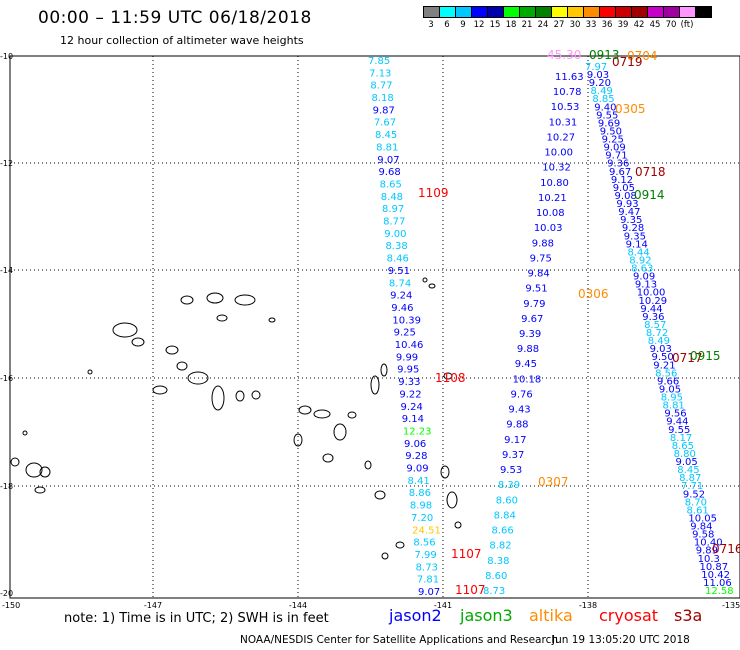 This screenshot has height=650, width=740. I want to click on wave-height-value: 7.99, so click(426, 555).